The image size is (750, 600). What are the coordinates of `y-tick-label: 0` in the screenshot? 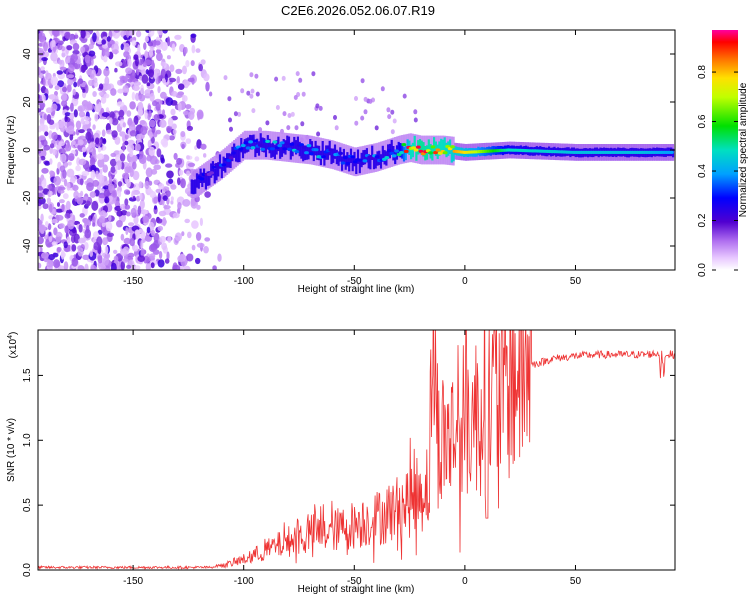 It's located at (27, 150).